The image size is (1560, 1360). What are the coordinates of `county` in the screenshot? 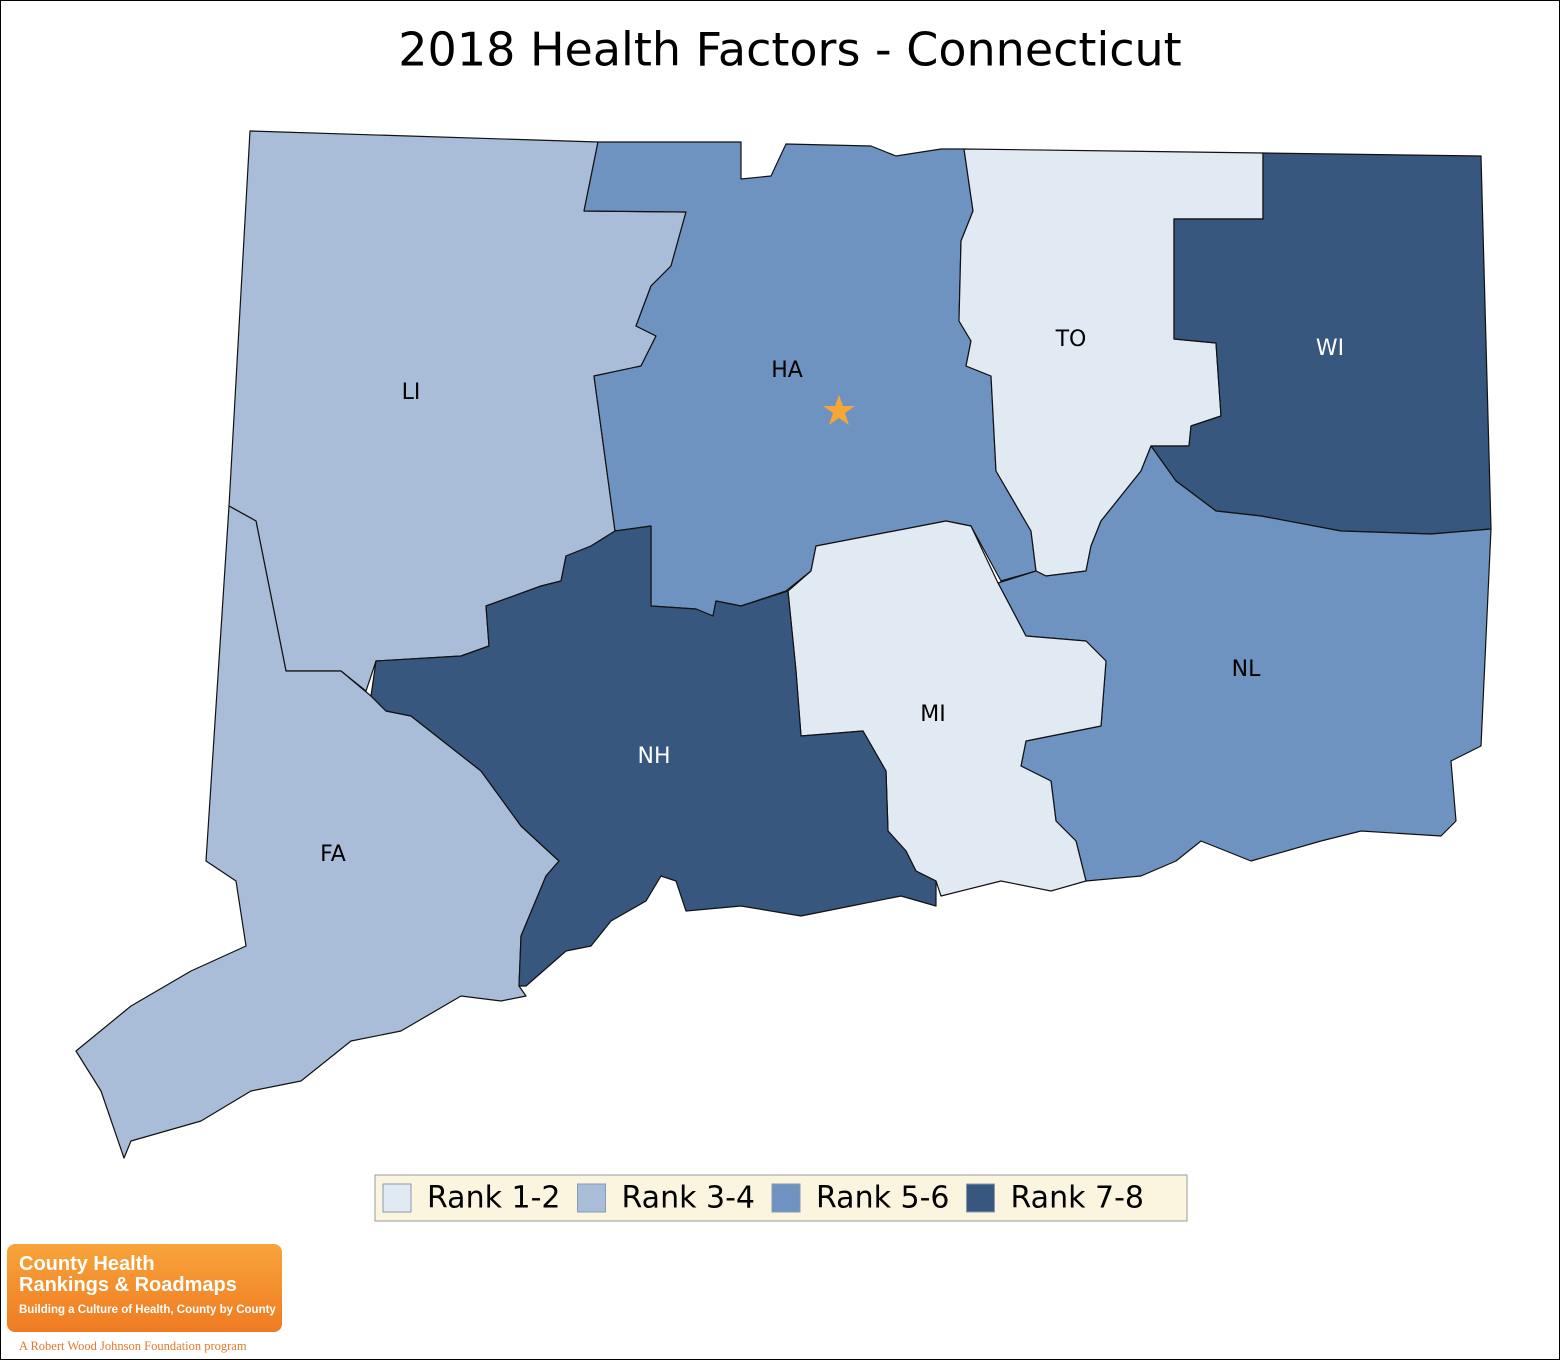 It's located at (653, 756).